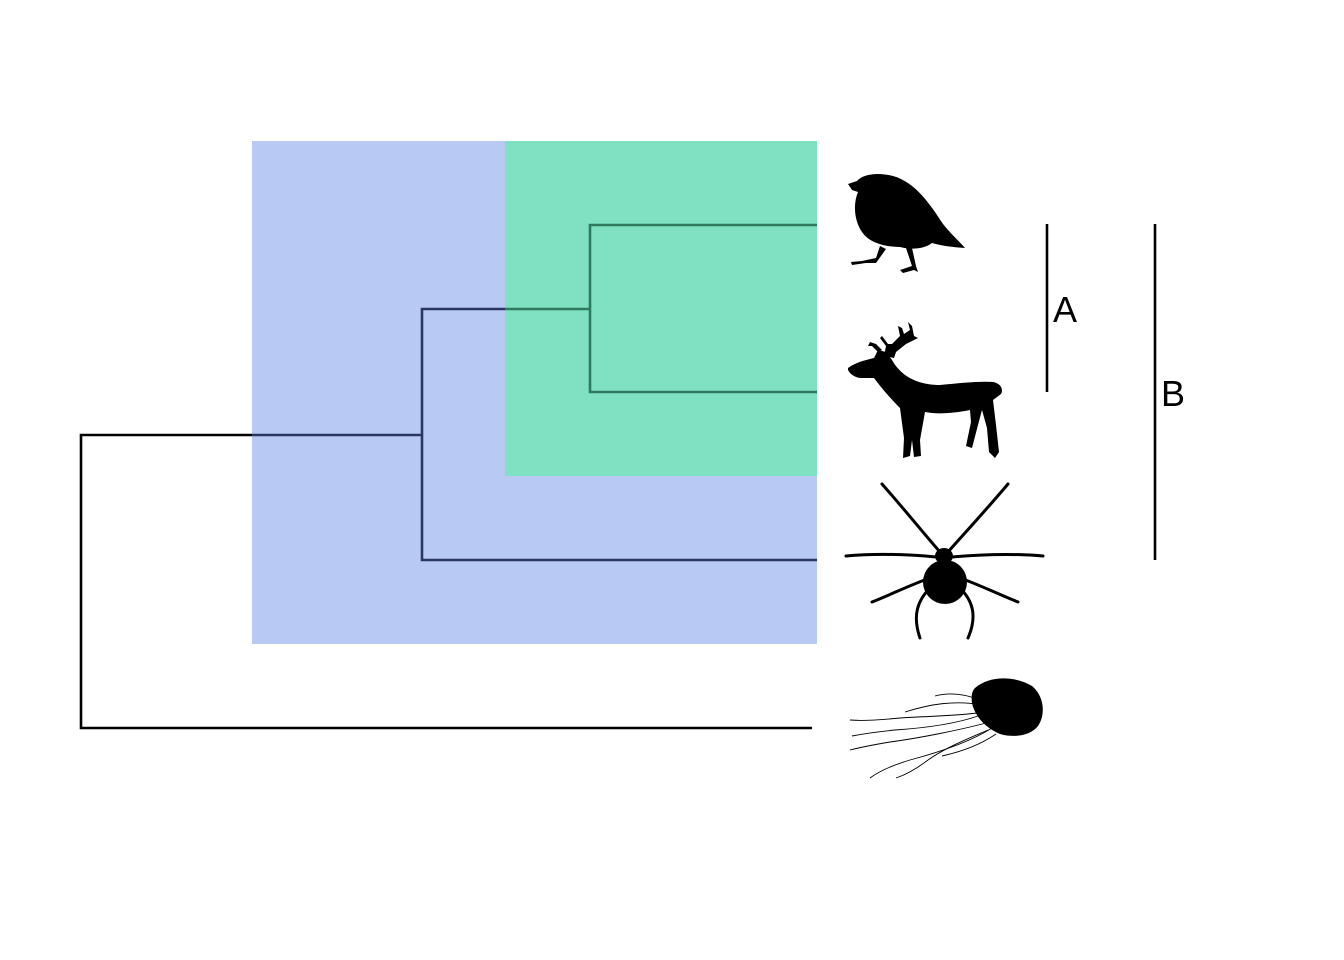  Describe the element at coordinates (944, 561) in the screenshot. I see `spider-silhouette-icon` at that location.